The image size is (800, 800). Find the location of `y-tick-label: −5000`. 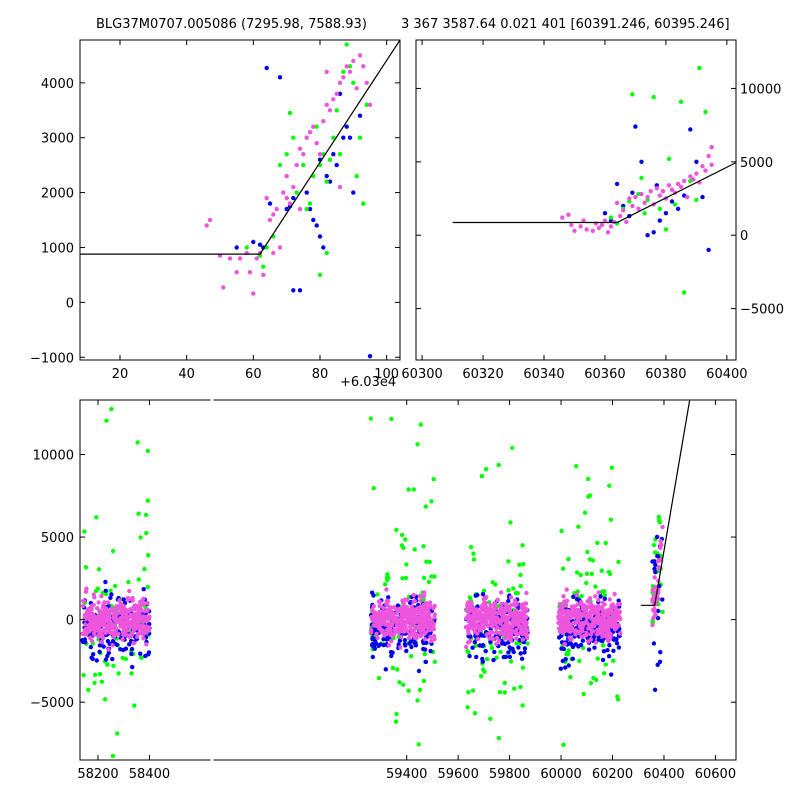

y-tick-label: −5000 is located at coordinates (762, 310).